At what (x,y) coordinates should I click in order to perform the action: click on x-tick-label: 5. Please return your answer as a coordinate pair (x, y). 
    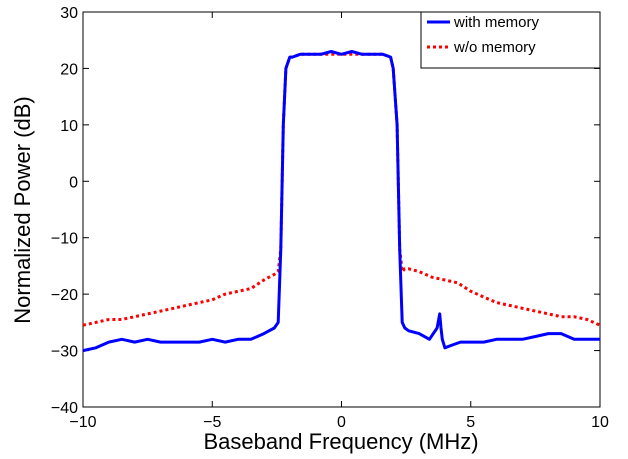
    Looking at the image, I should click on (470, 422).